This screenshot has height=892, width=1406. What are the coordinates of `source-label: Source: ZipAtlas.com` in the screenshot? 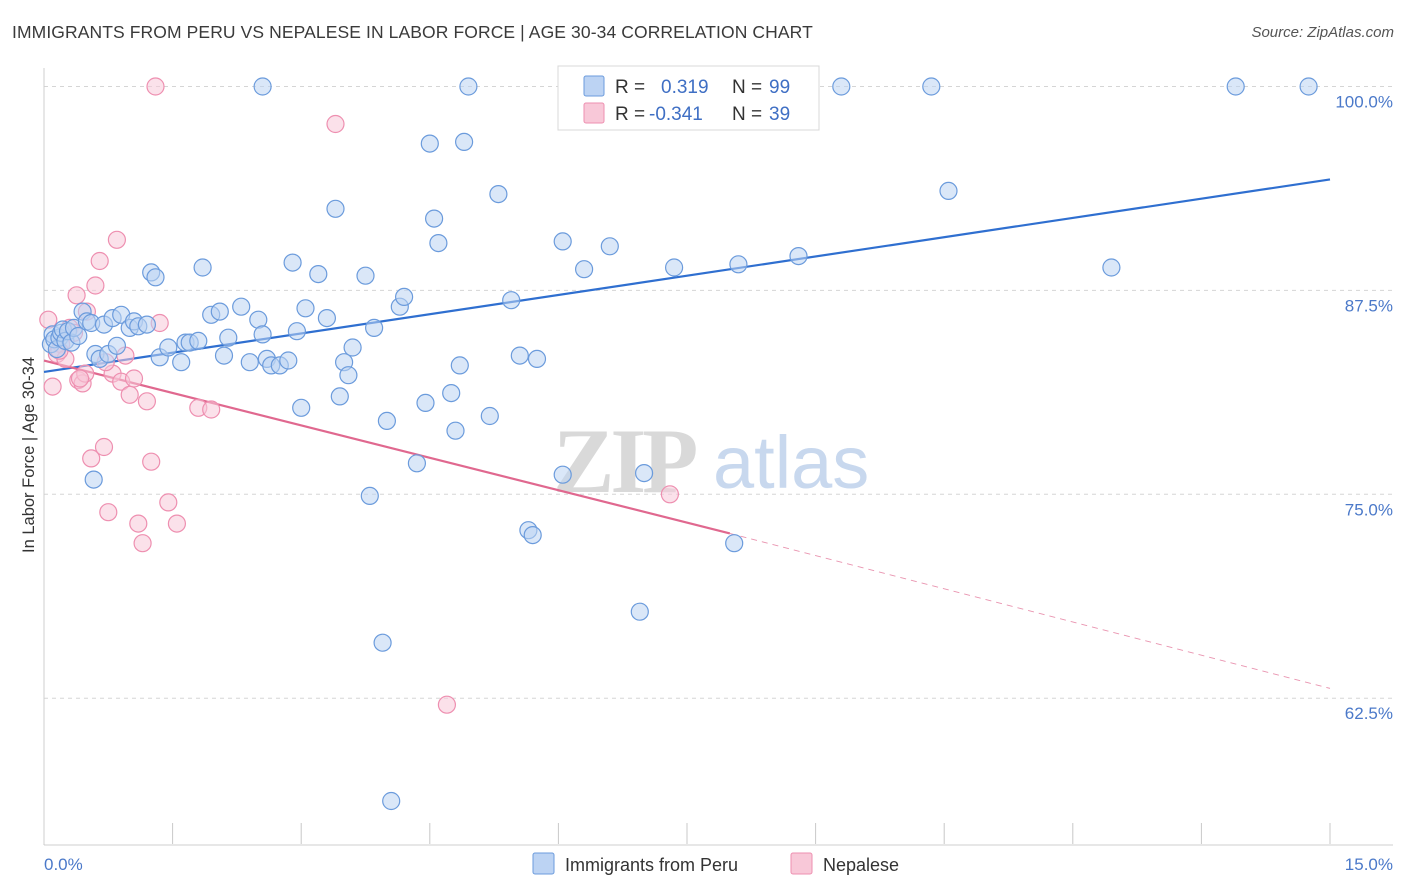 It's located at (1322, 32).